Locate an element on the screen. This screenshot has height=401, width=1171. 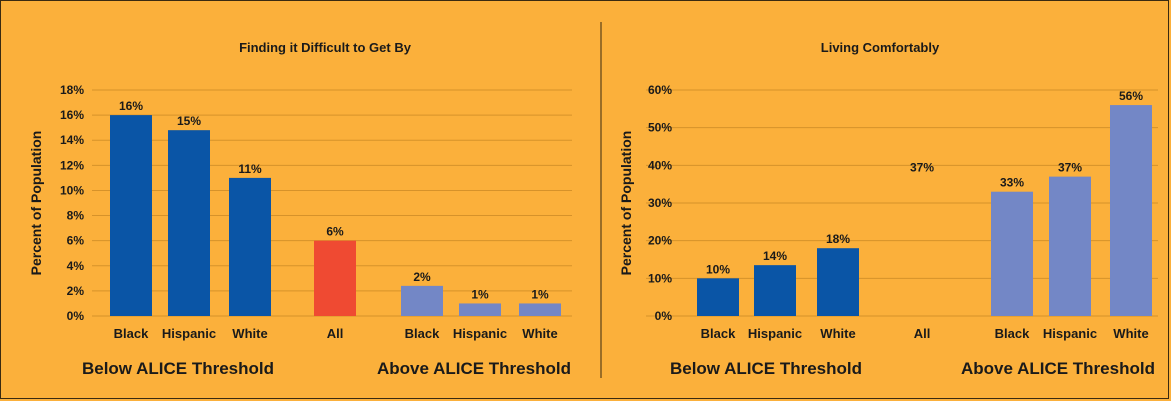
chart1-data-label: 15% is located at coordinates (189, 121).